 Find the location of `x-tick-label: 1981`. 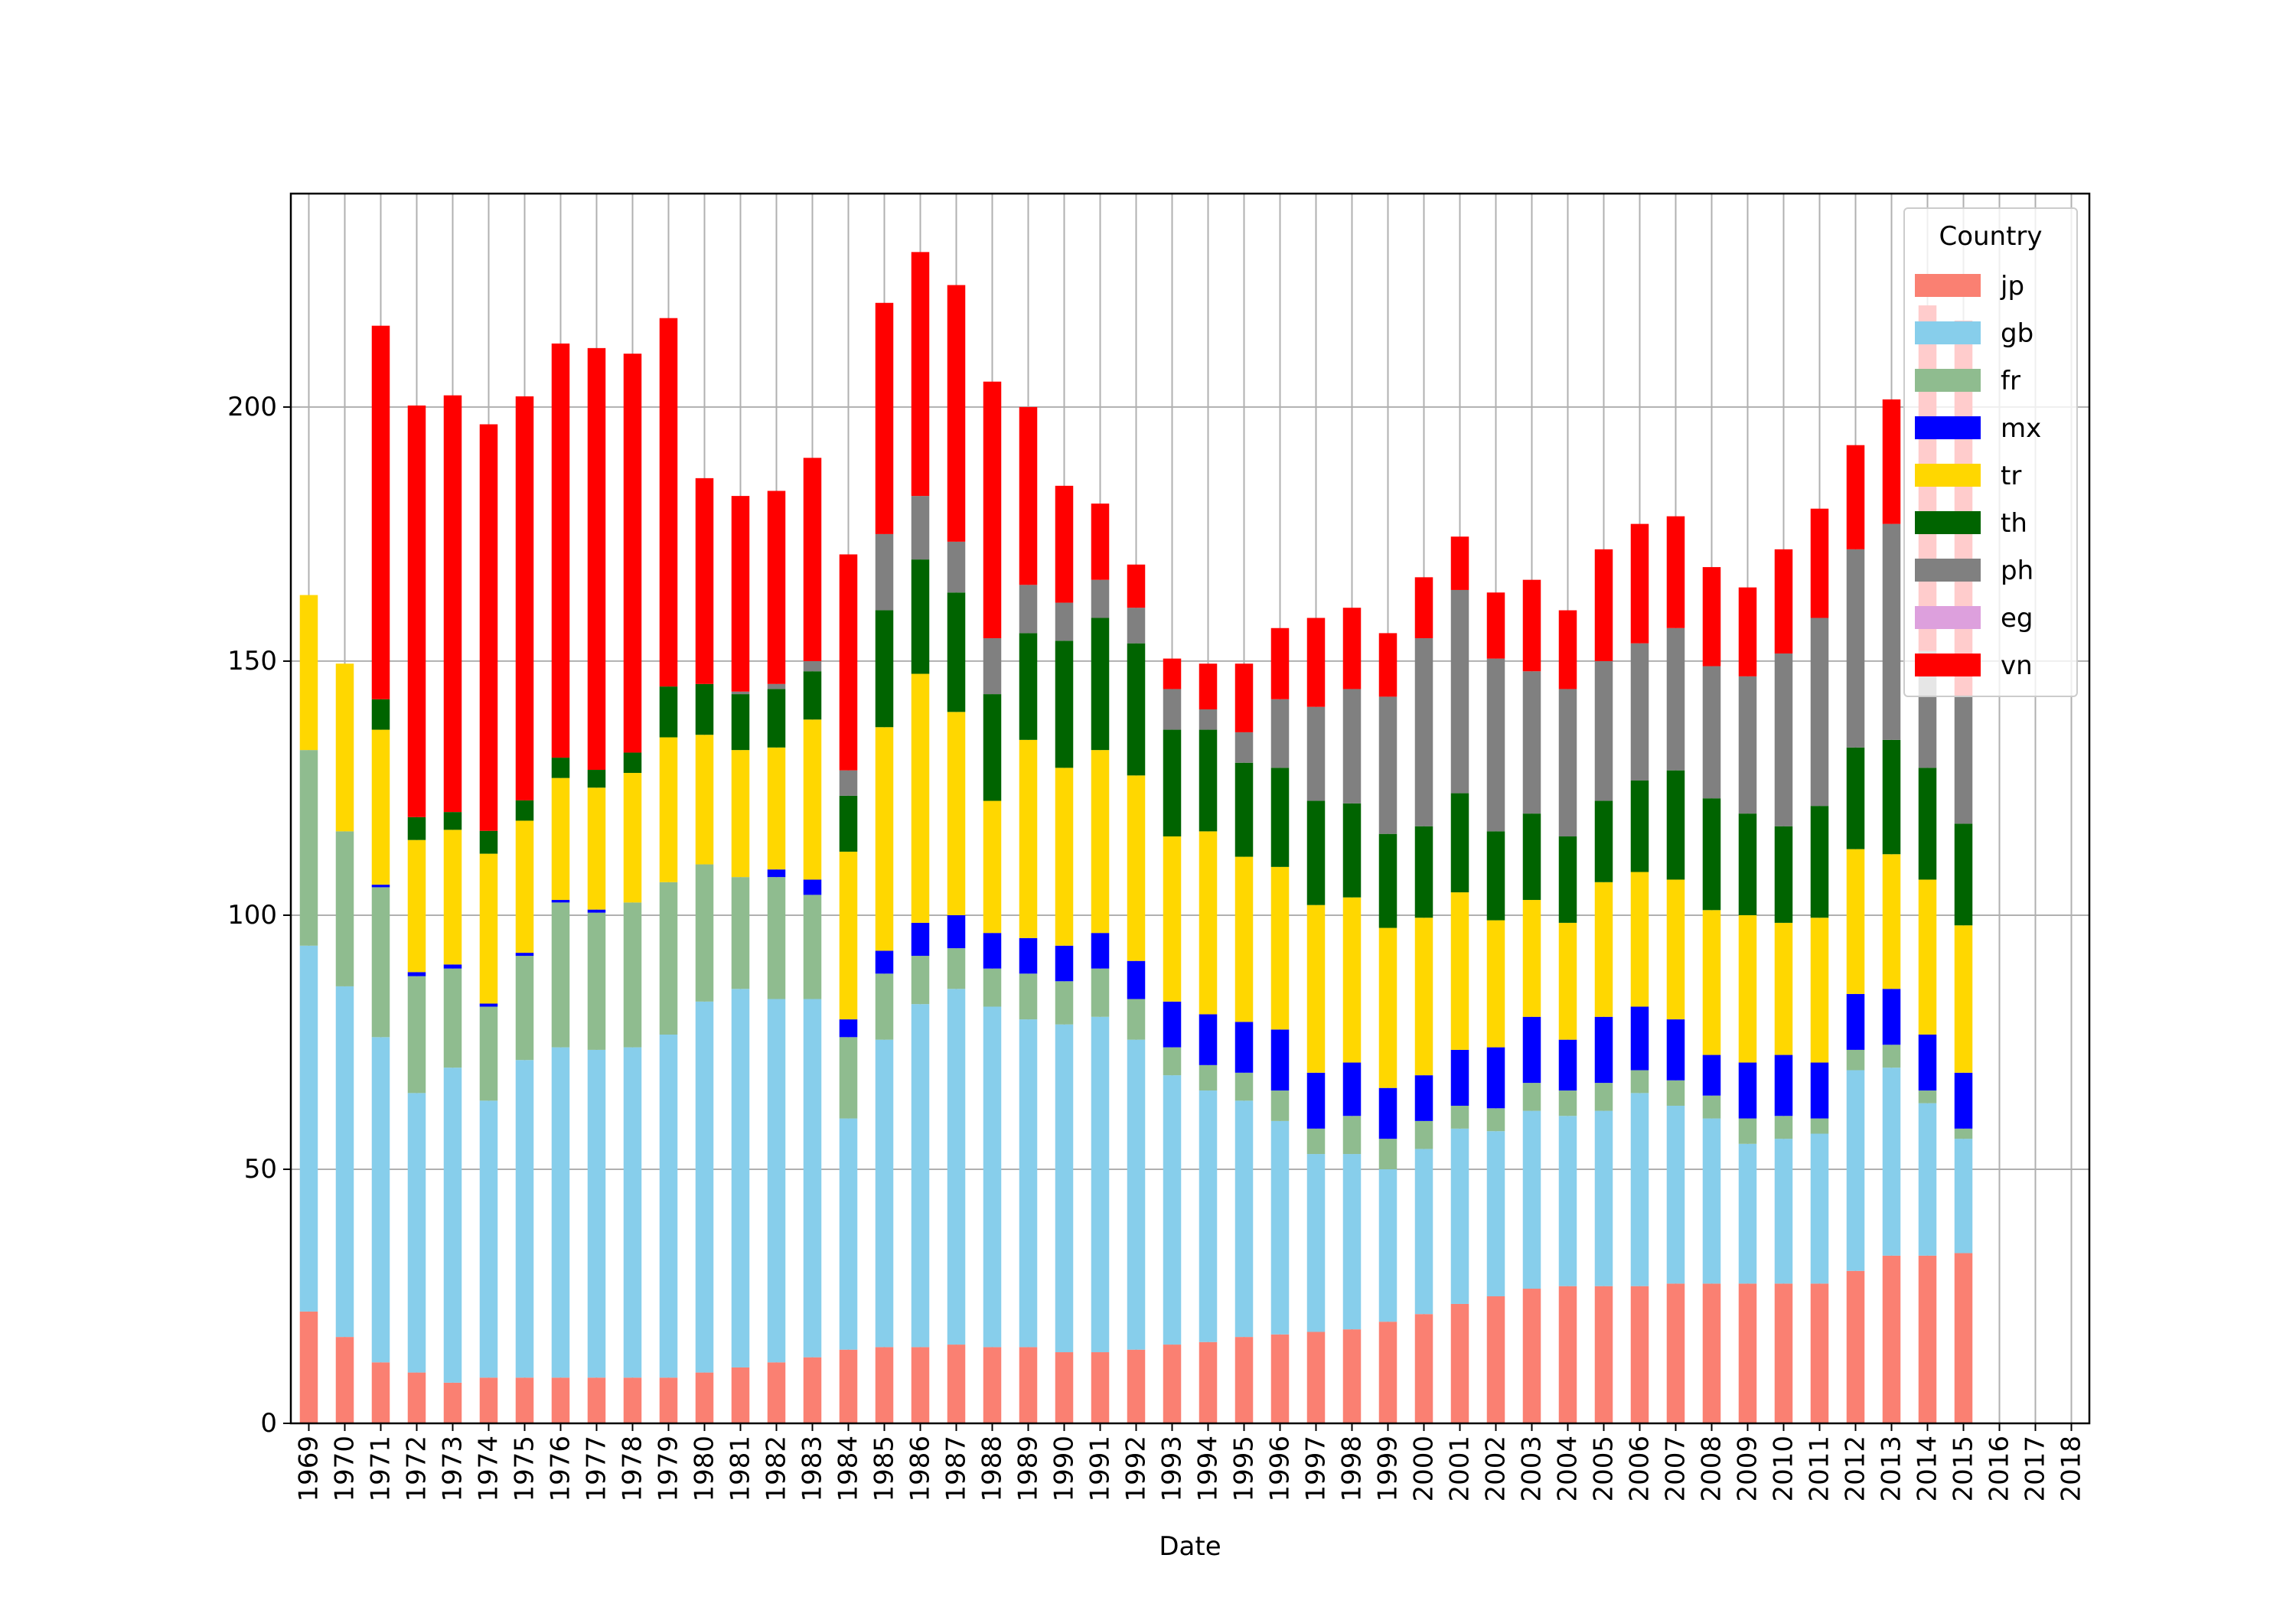

x-tick-label: 1981 is located at coordinates (741, 1469).